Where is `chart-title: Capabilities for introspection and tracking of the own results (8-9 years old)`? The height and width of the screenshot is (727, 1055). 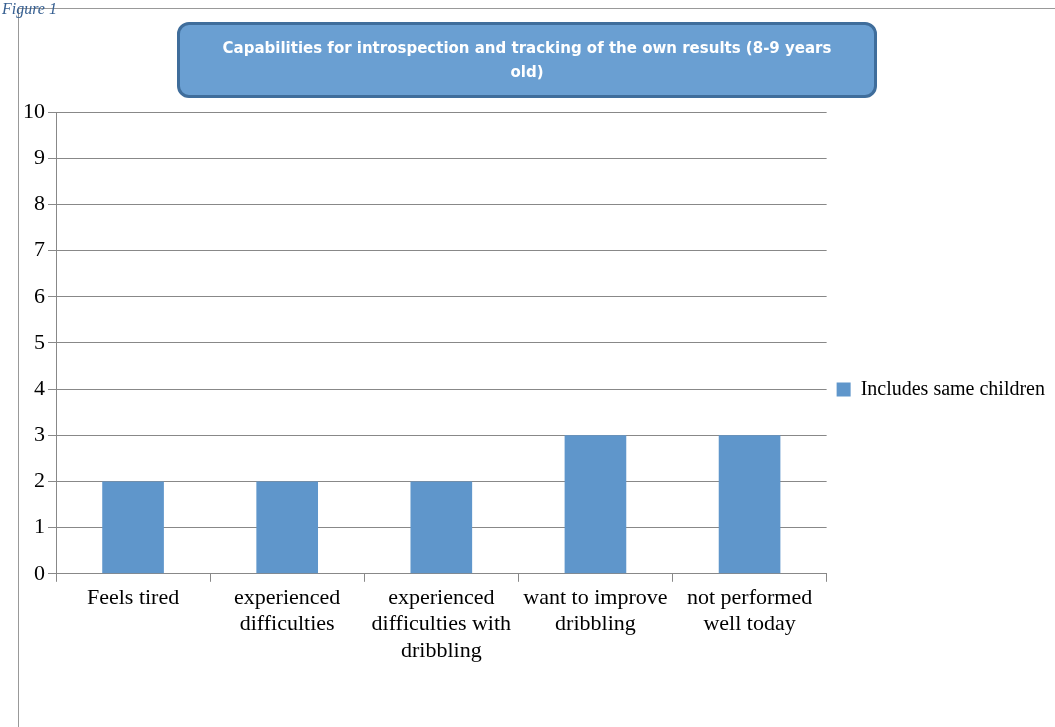 chart-title: Capabilities for introspection and tracking of the own results (8-9 years old) is located at coordinates (527, 60).